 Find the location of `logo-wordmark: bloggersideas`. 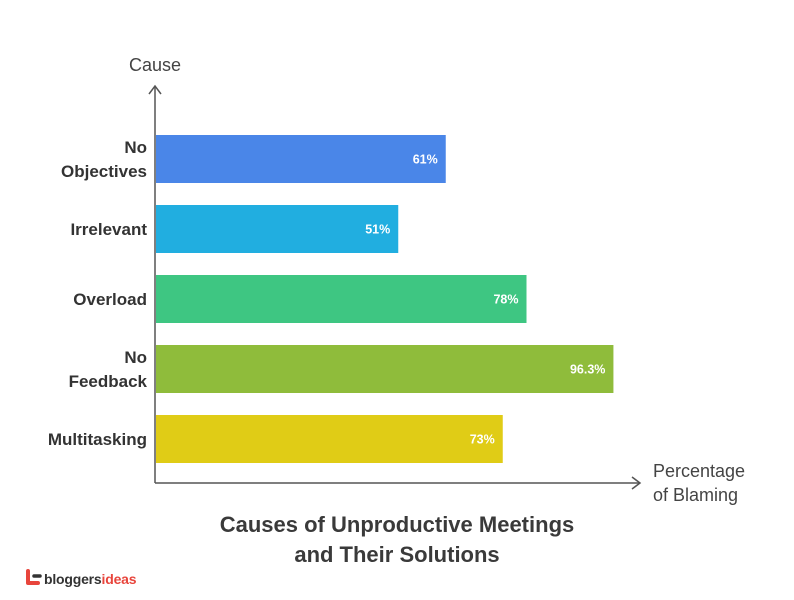

logo-wordmark: bloggersideas is located at coordinates (90, 579).